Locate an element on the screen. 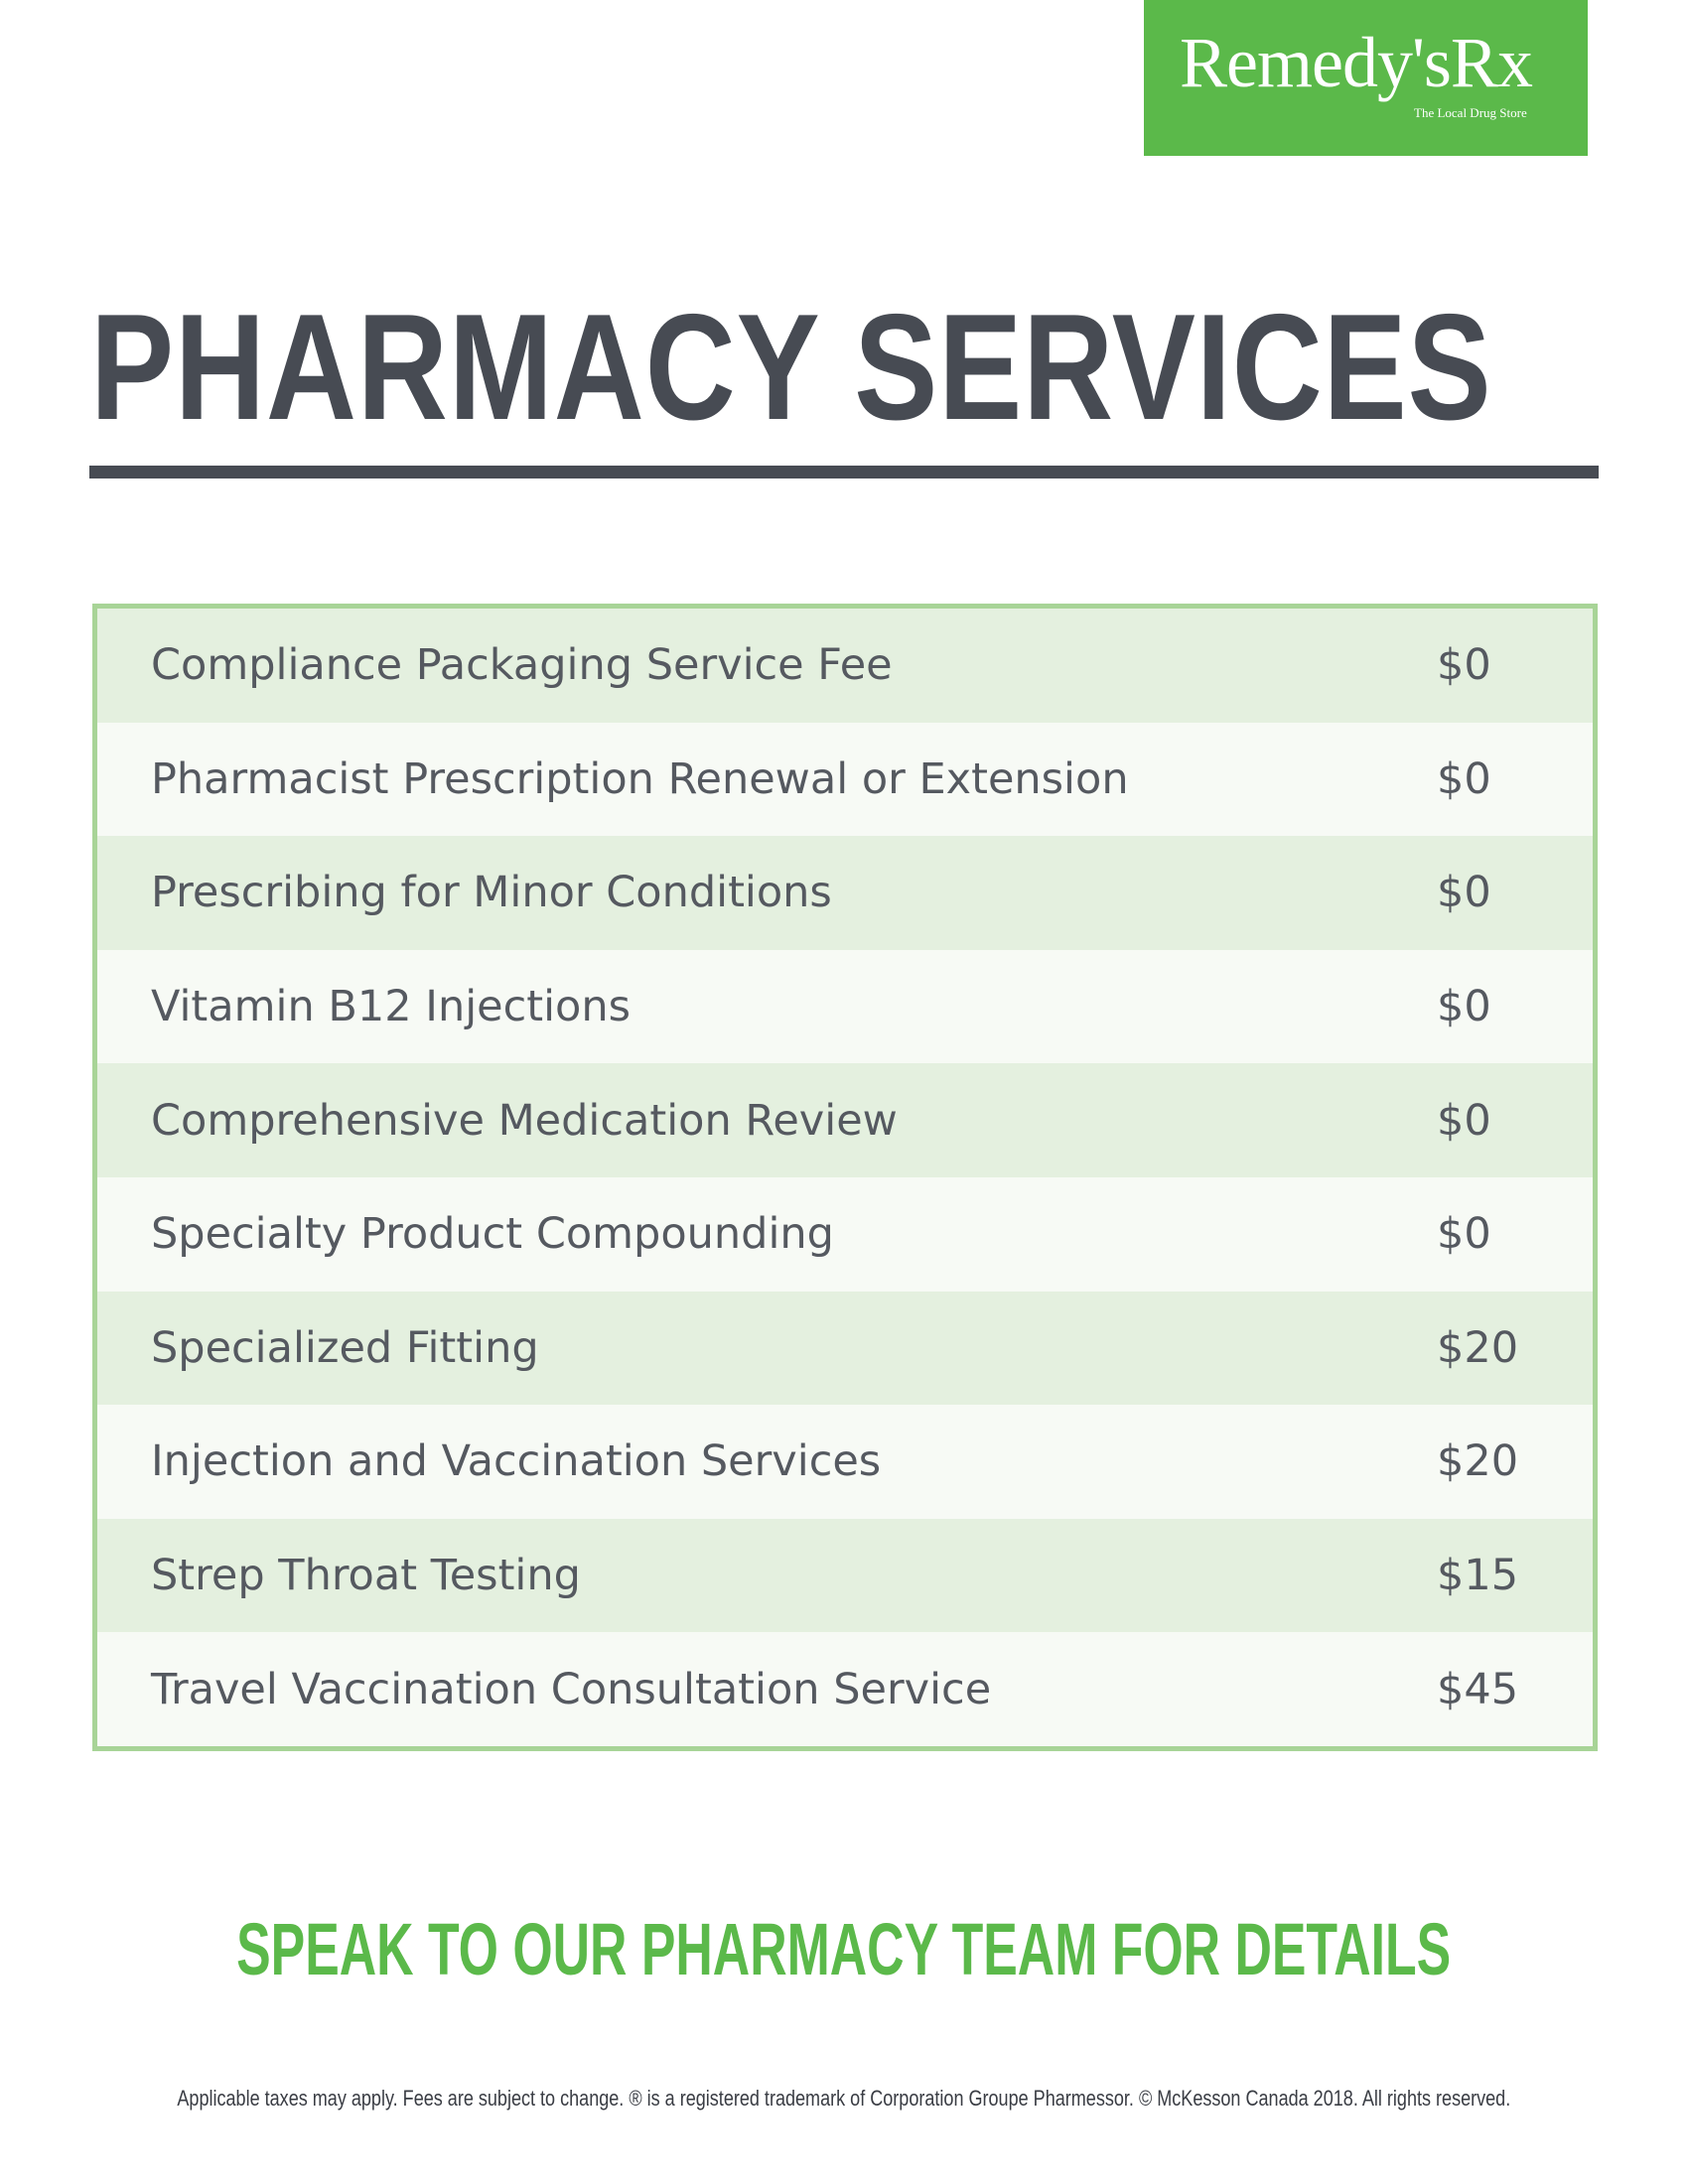 This screenshot has width=1688, height=2184. table-row: Comprehensive Medication Review $0 is located at coordinates (845, 1120).